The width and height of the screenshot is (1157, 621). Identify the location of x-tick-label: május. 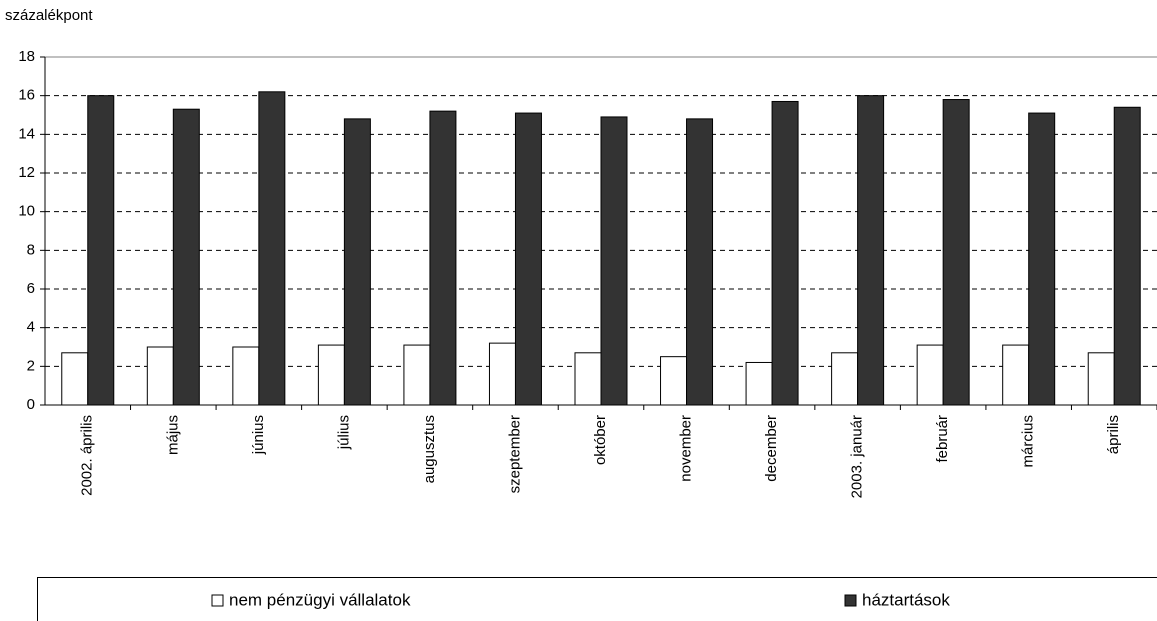
(172, 435).